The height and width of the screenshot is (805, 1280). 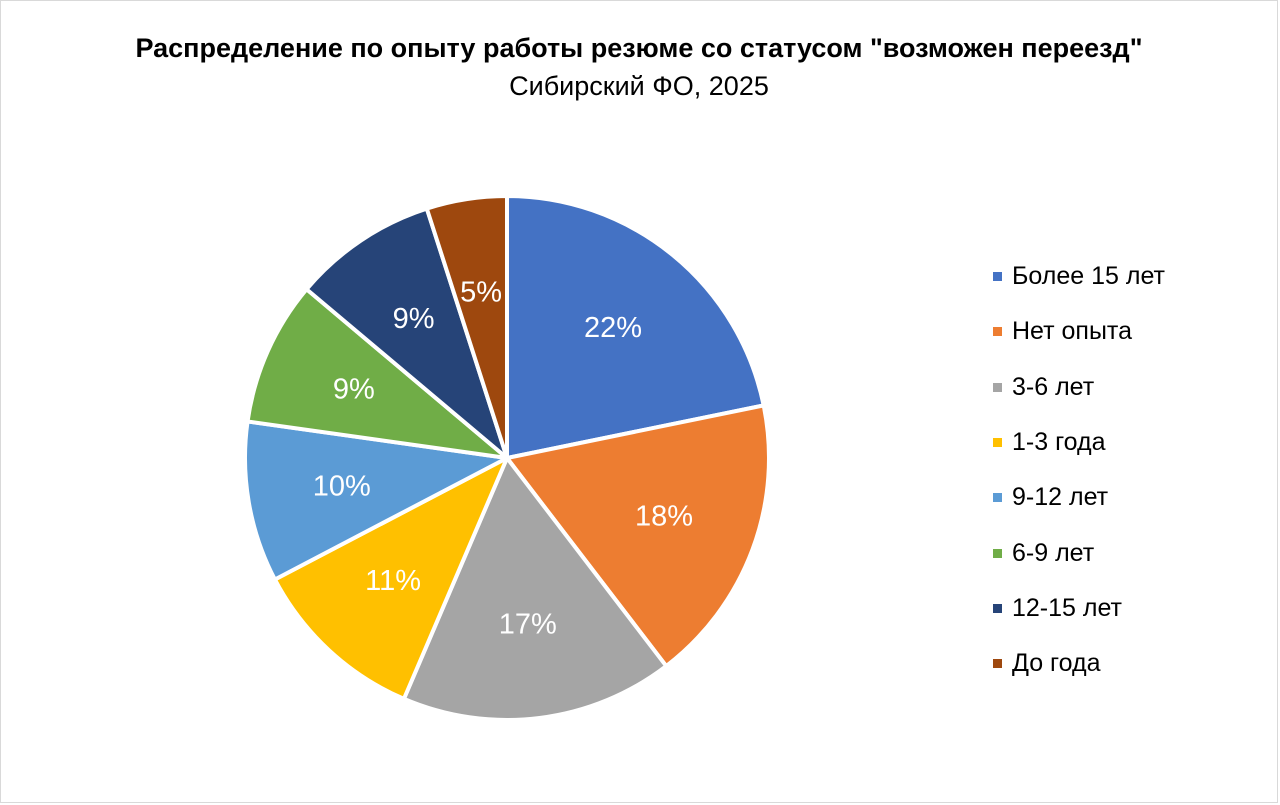 I want to click on chart-subtitle: Сибирский ФО, 2025, so click(x=639, y=86).